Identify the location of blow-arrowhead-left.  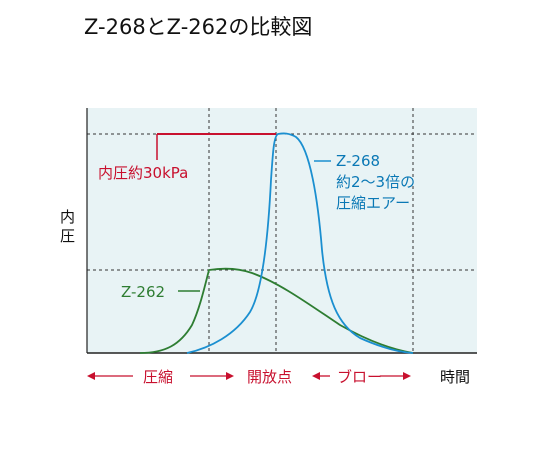
(316, 376).